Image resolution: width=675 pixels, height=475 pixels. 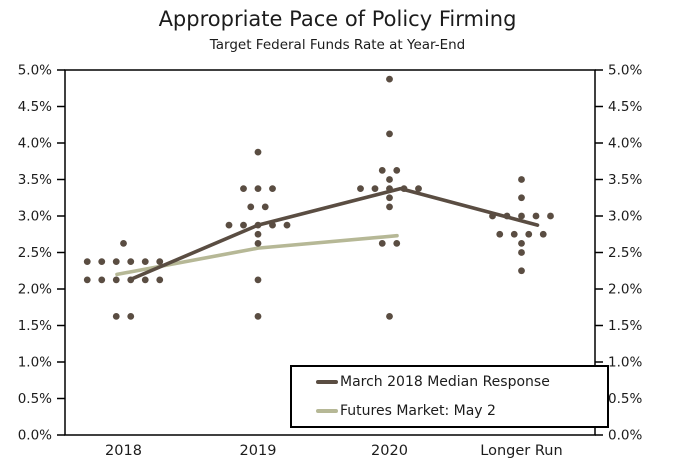 What do you see at coordinates (327, 381) in the screenshot?
I see `median-line-swatch` at bounding box center [327, 381].